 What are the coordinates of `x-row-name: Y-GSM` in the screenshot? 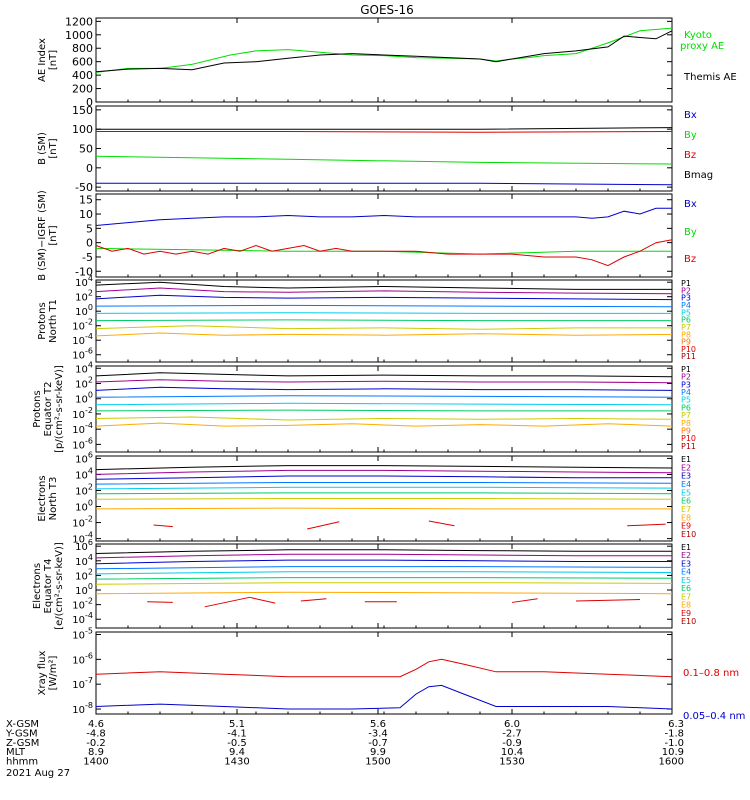 It's located at (21, 733).